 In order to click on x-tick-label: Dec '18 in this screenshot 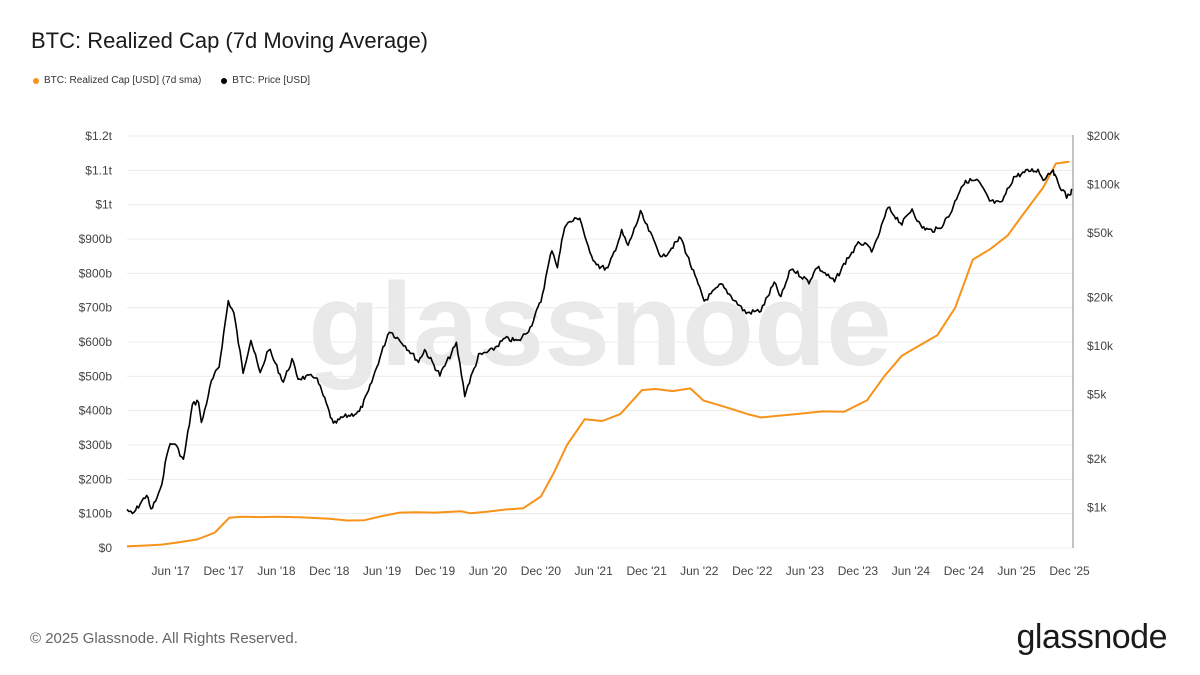, I will do `click(329, 571)`.